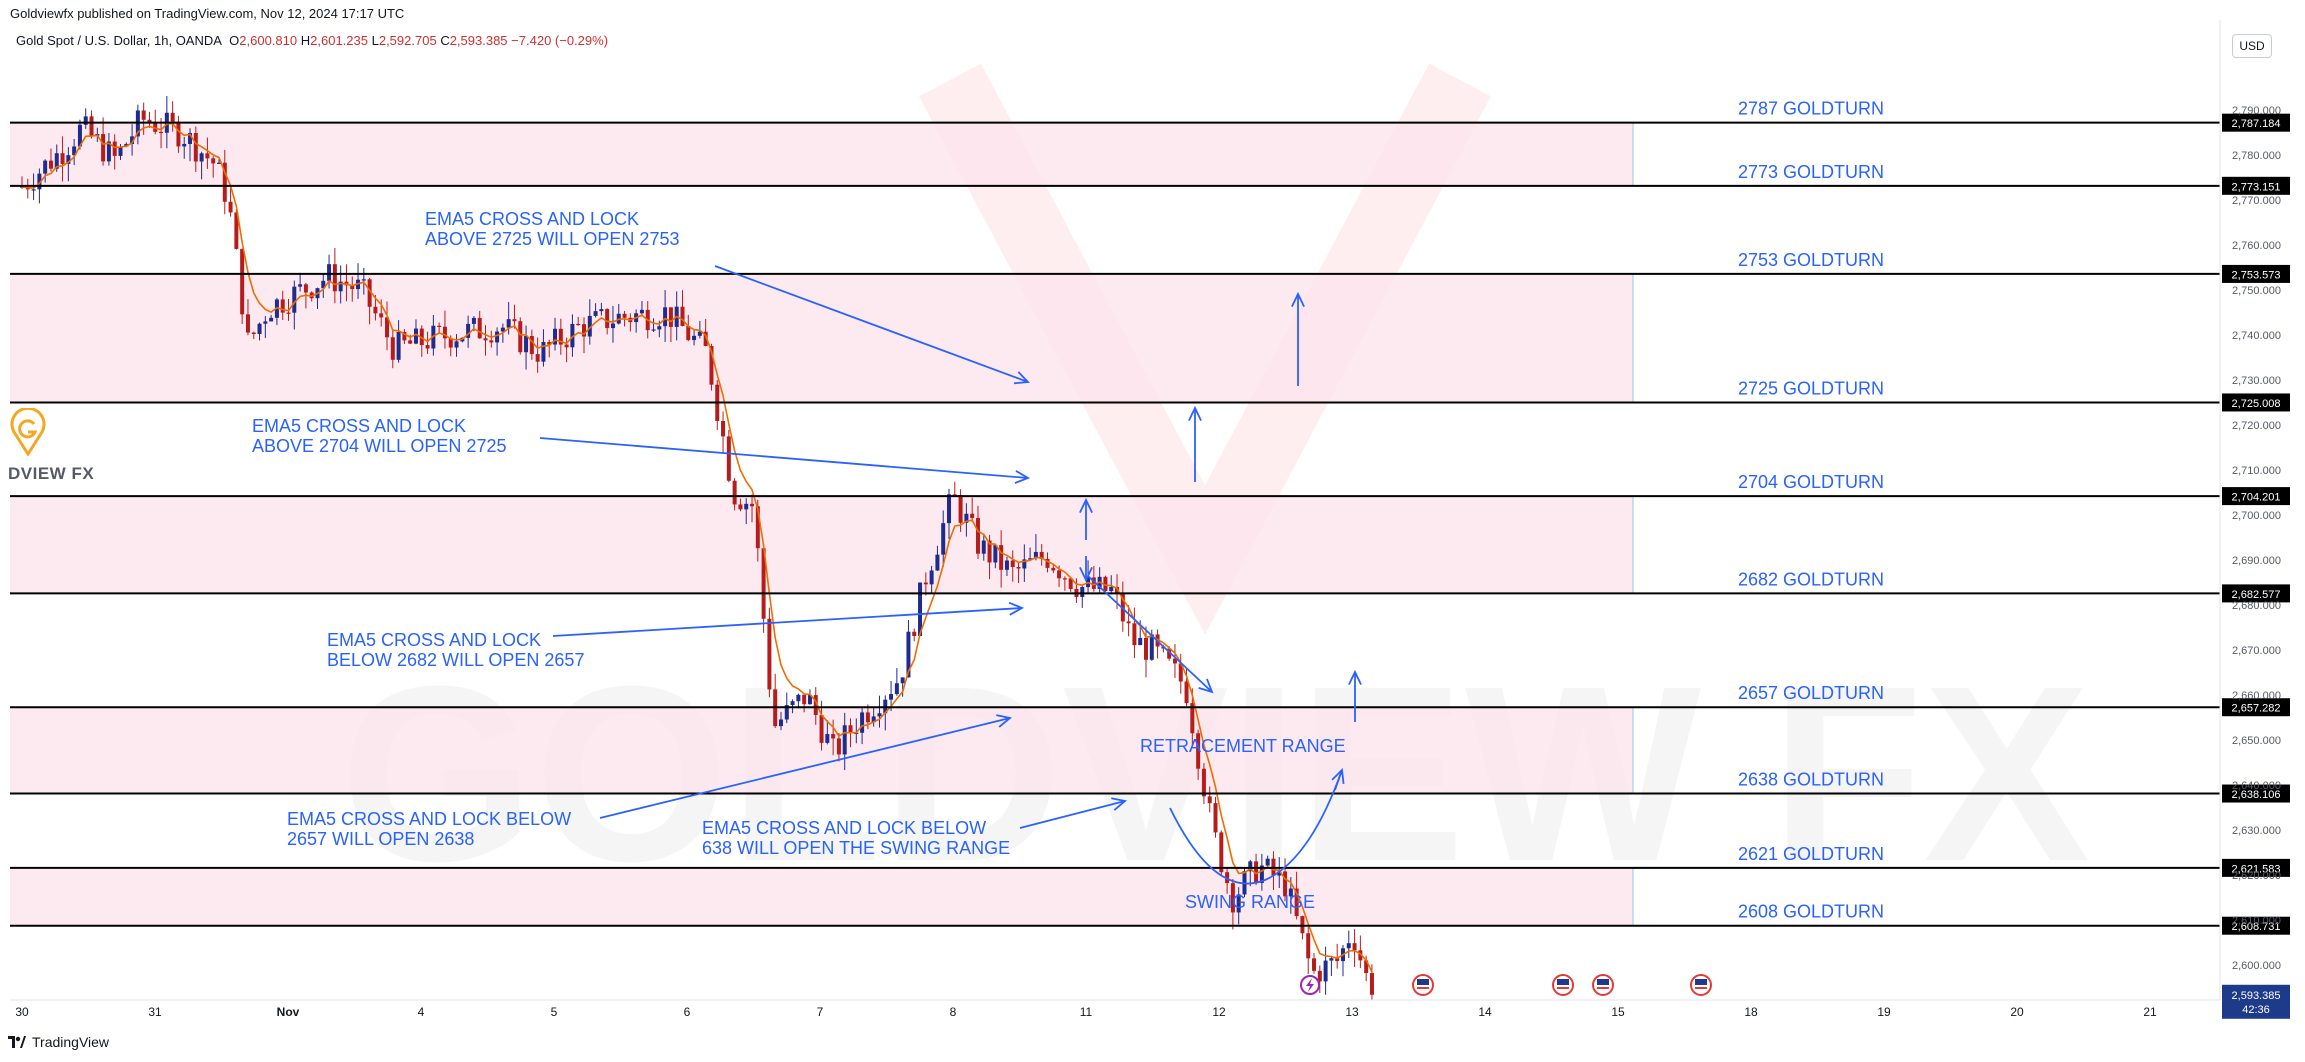  I want to click on y-tick-label: 2,650.000, so click(2256, 741).